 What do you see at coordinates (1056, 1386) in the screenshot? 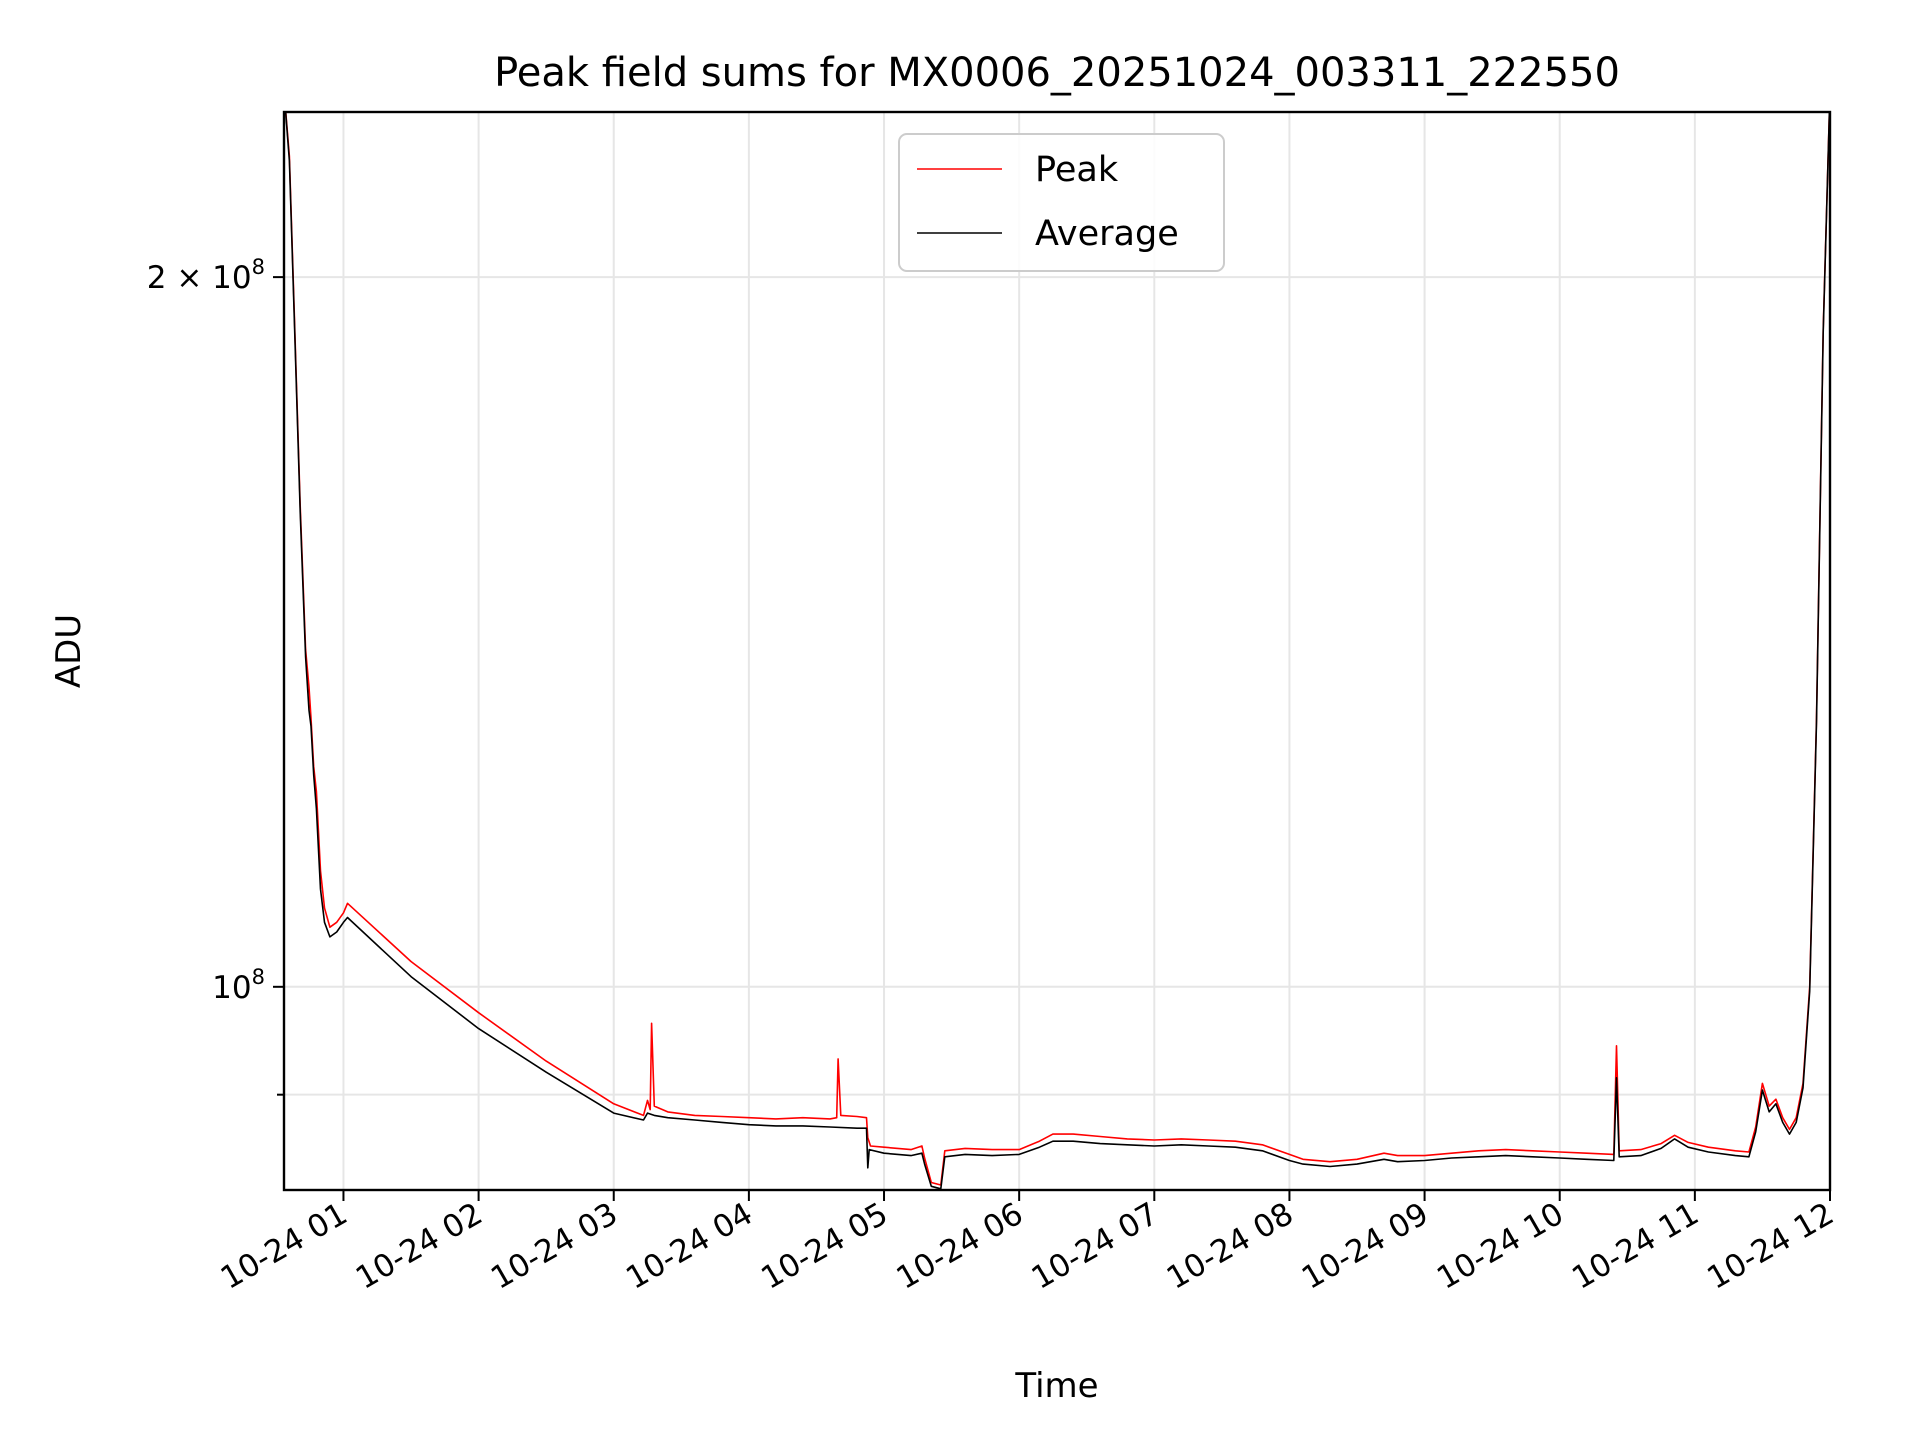
I see `x-axis-label: Time` at bounding box center [1056, 1386].